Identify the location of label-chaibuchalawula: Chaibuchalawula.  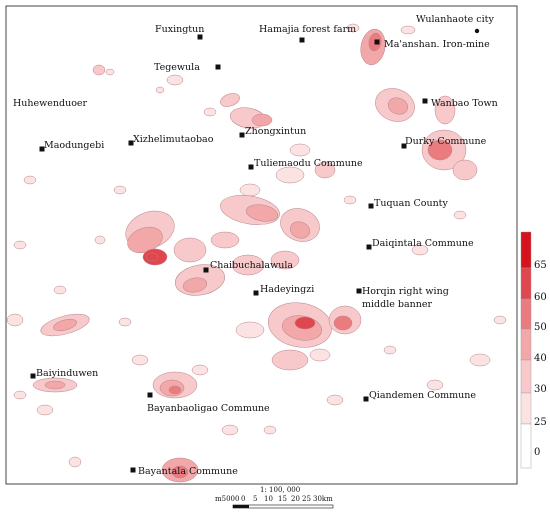
(251, 265).